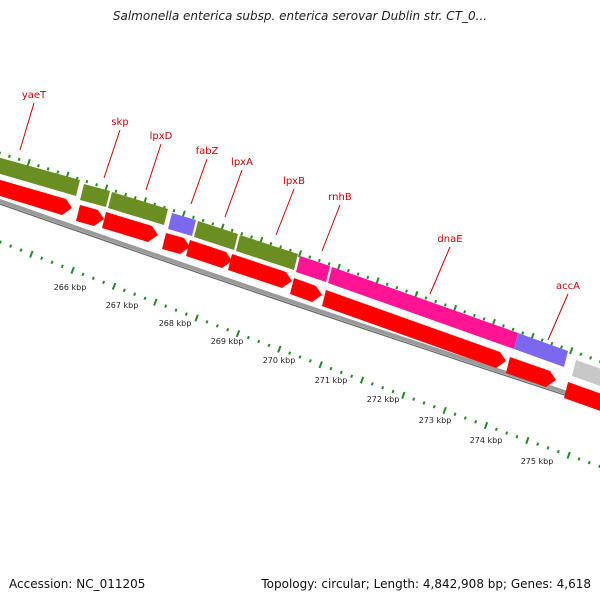  I want to click on gene-label-acca: accA, so click(568, 286).